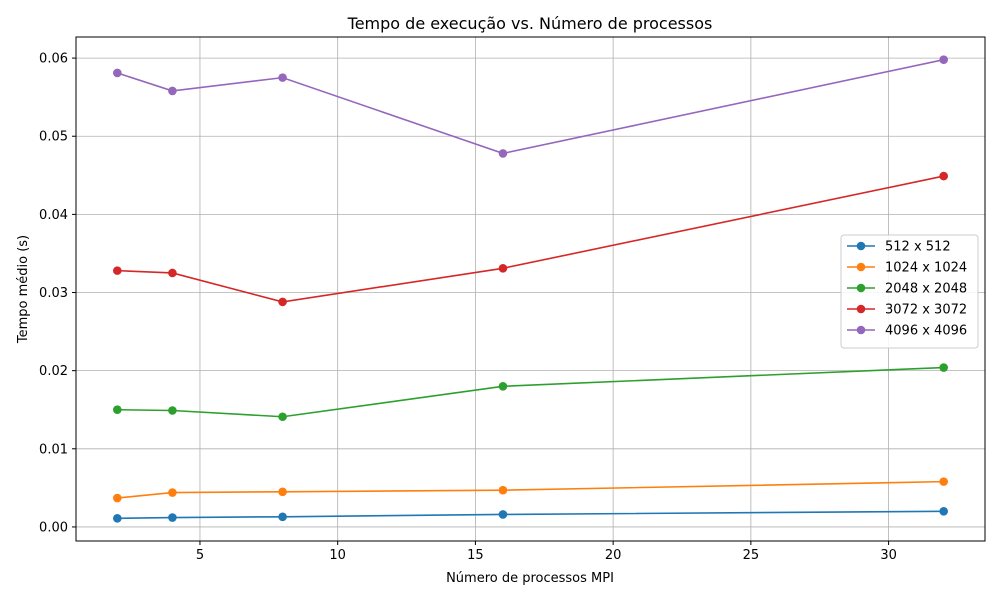 This screenshot has height=600, width=1000. Describe the element at coordinates (475, 555) in the screenshot. I see `x-tick-label: 15` at that location.